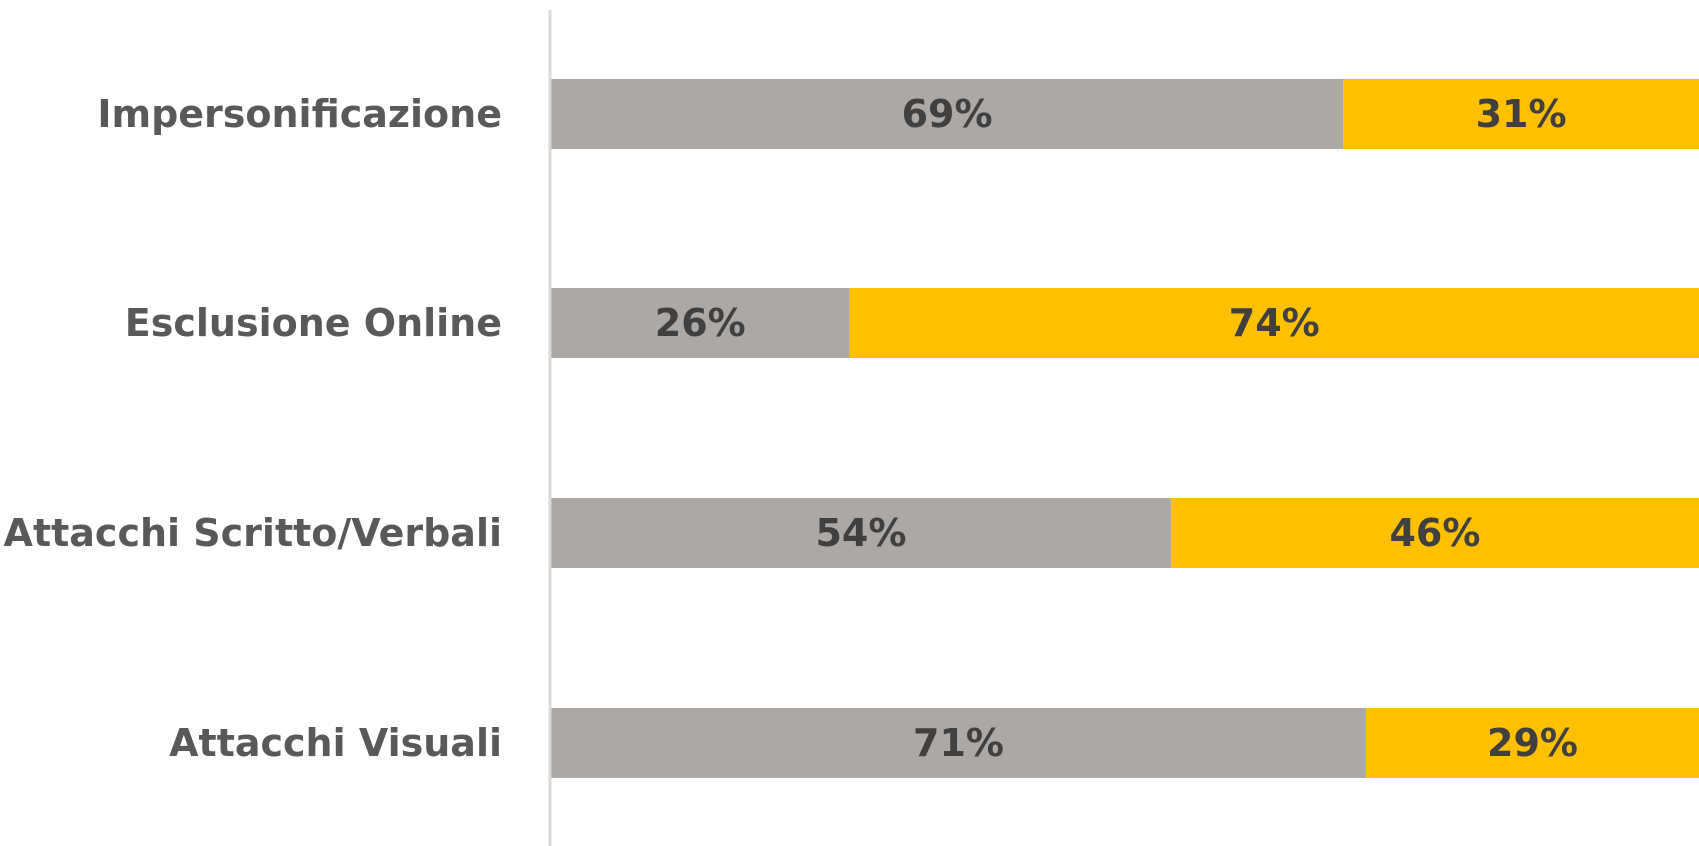 Image resolution: width=1699 pixels, height=846 pixels. I want to click on category-label: Attacchi Scritto/Verbali, so click(253, 533).